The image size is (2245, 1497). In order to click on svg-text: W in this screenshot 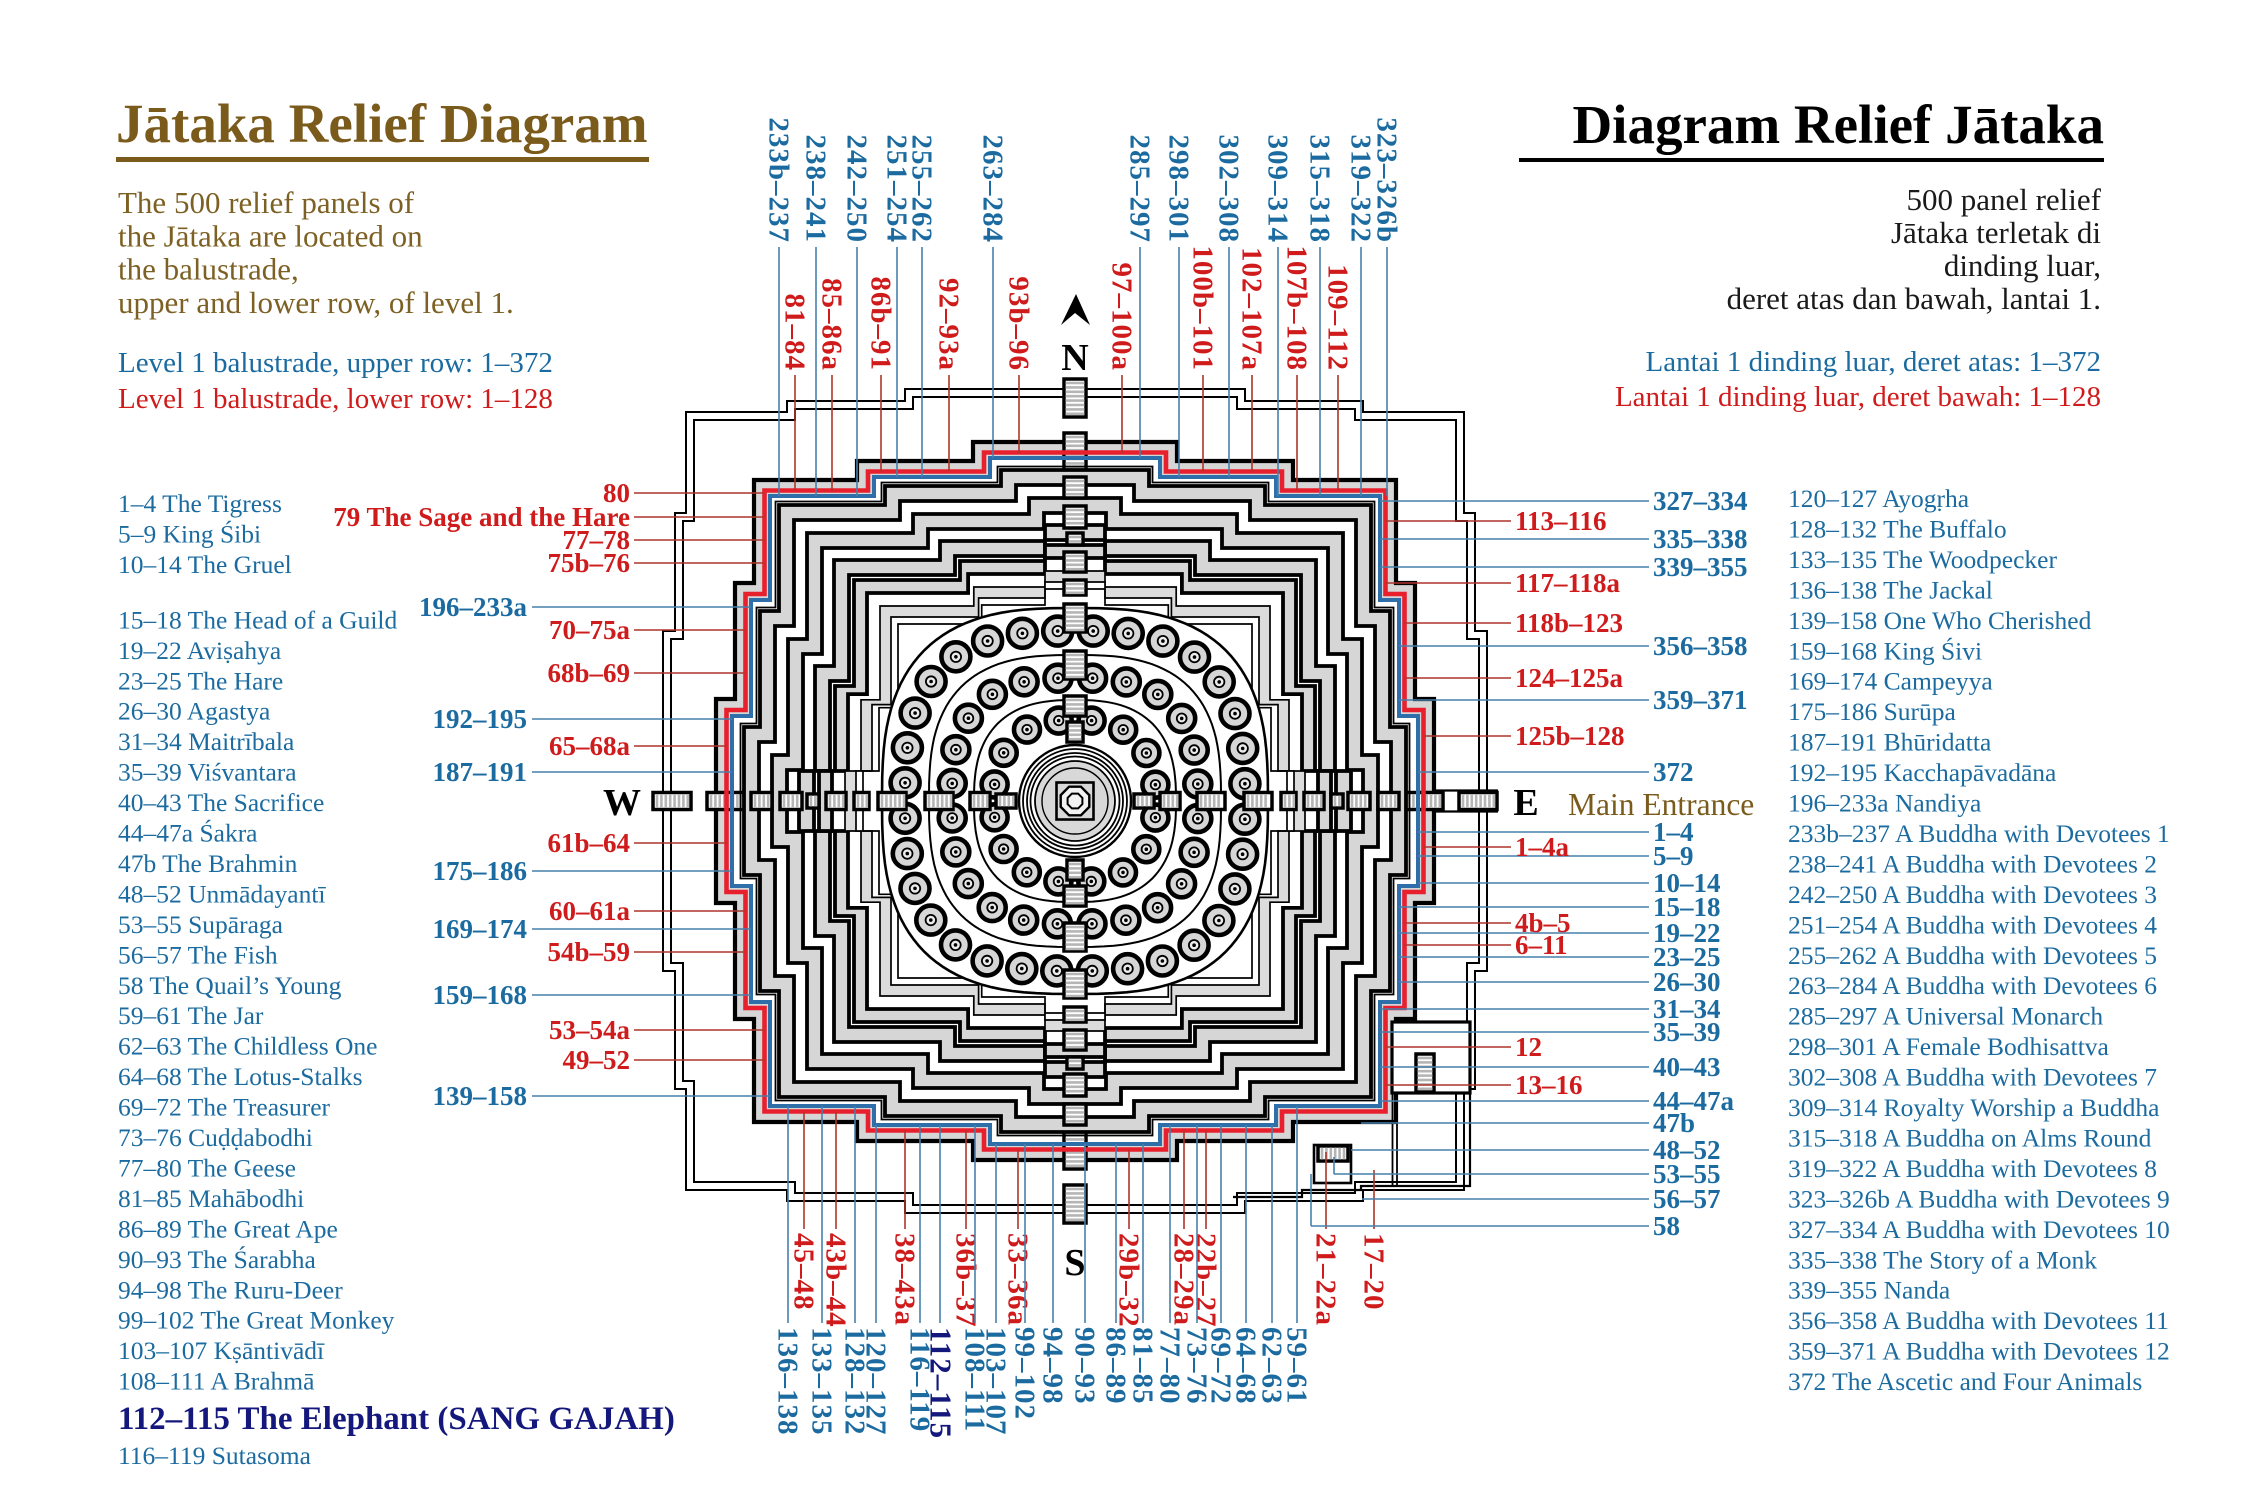, I will do `click(622, 803)`.